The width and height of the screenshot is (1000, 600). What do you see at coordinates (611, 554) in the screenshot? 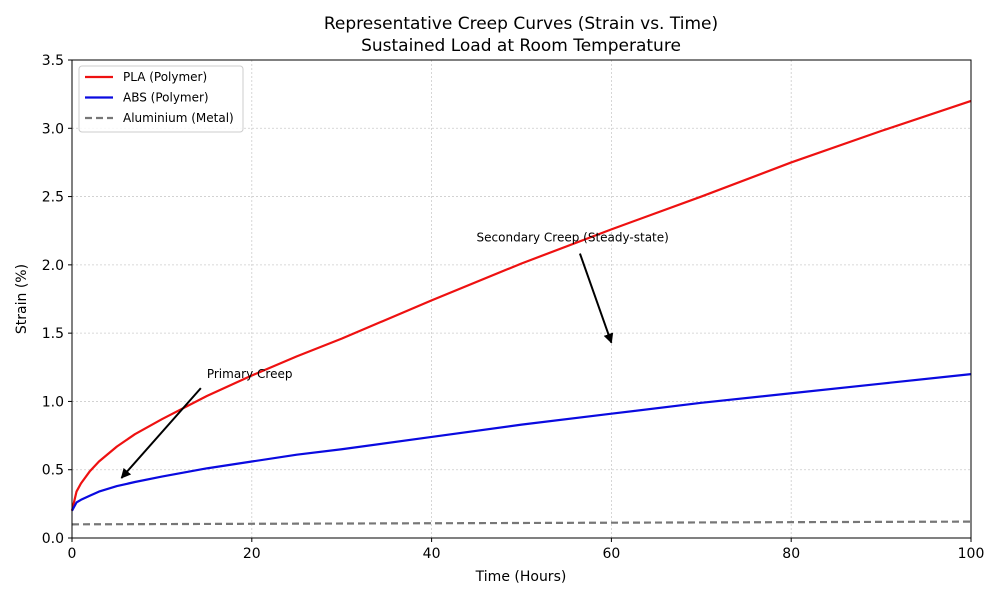
I see `x-tick-label: 60` at bounding box center [611, 554].